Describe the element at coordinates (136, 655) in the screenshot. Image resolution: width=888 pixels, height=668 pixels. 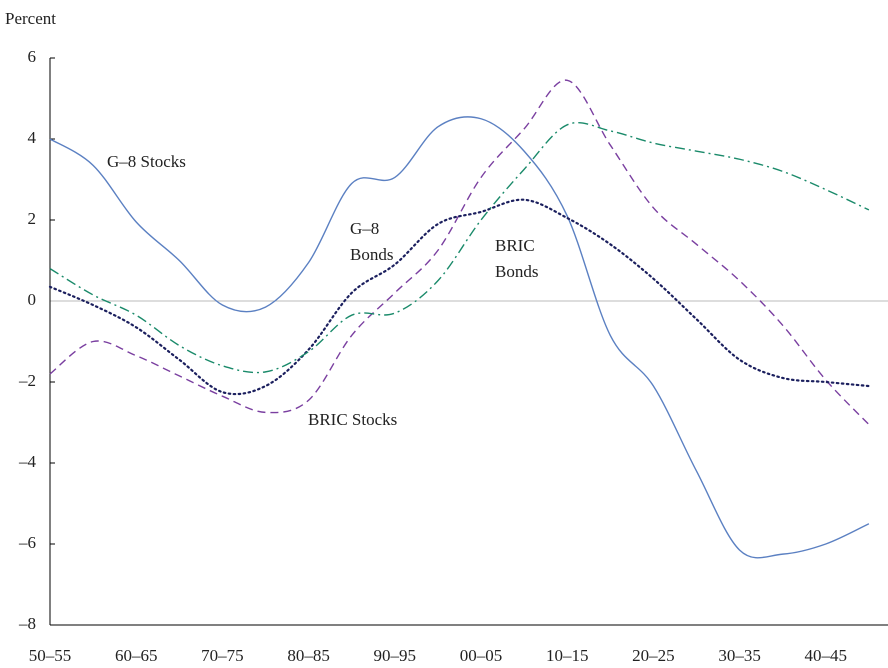
I see `x-tick-label: 60–65` at that location.